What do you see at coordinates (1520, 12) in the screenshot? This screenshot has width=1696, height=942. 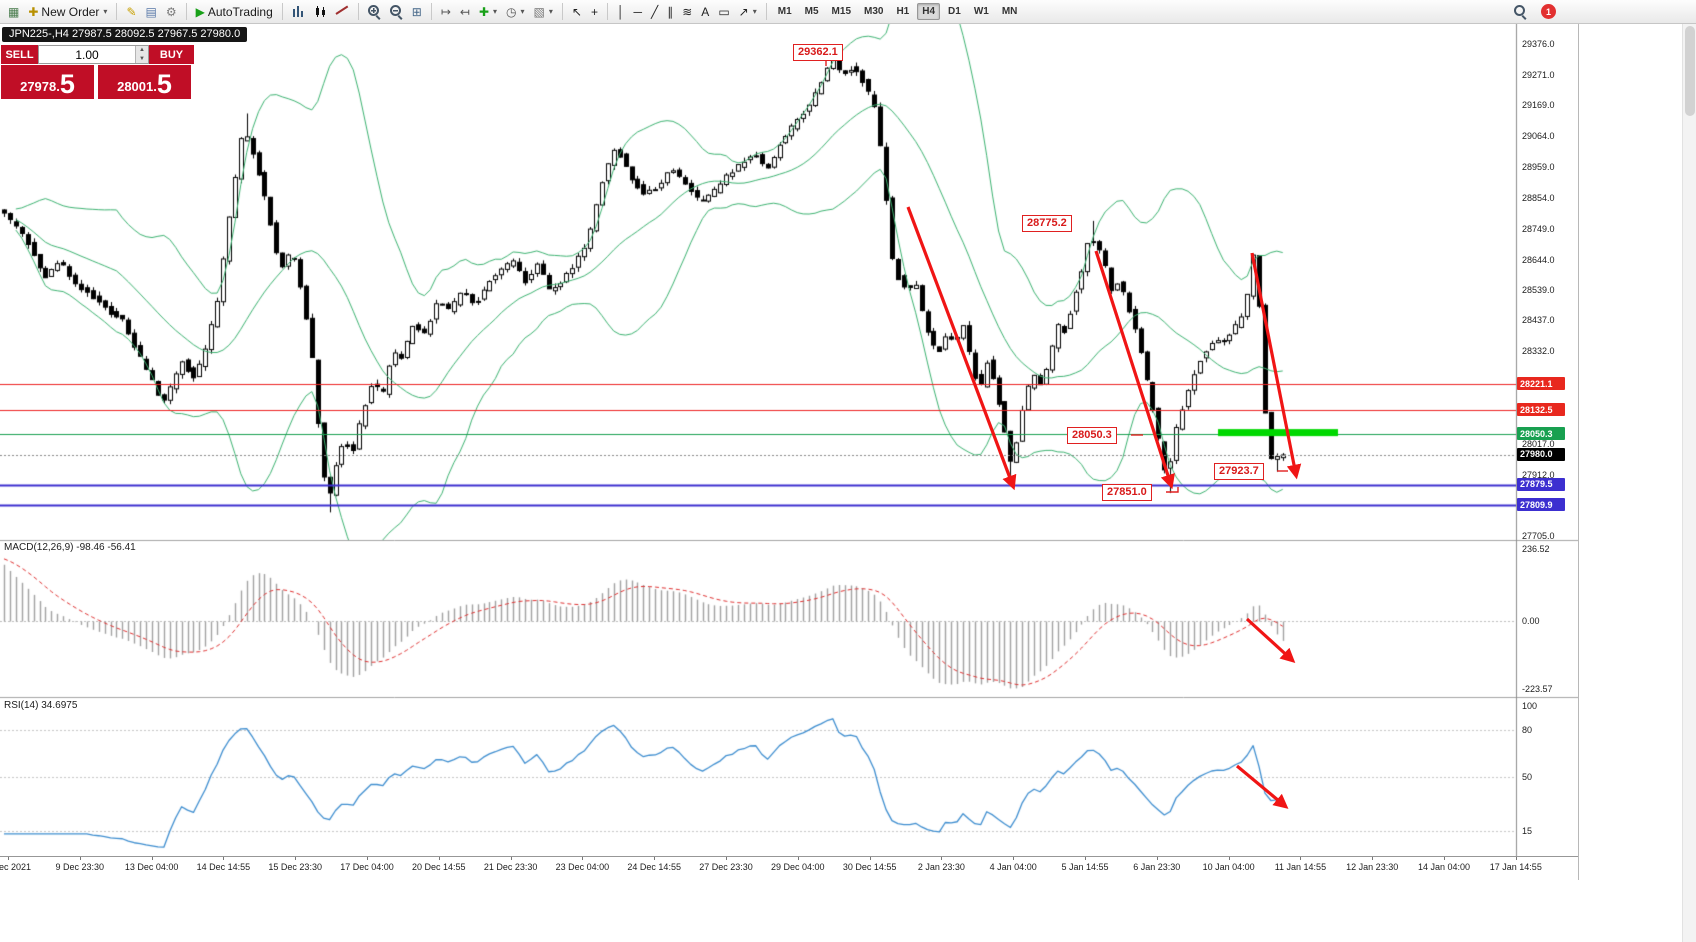 I see `search-button` at bounding box center [1520, 12].